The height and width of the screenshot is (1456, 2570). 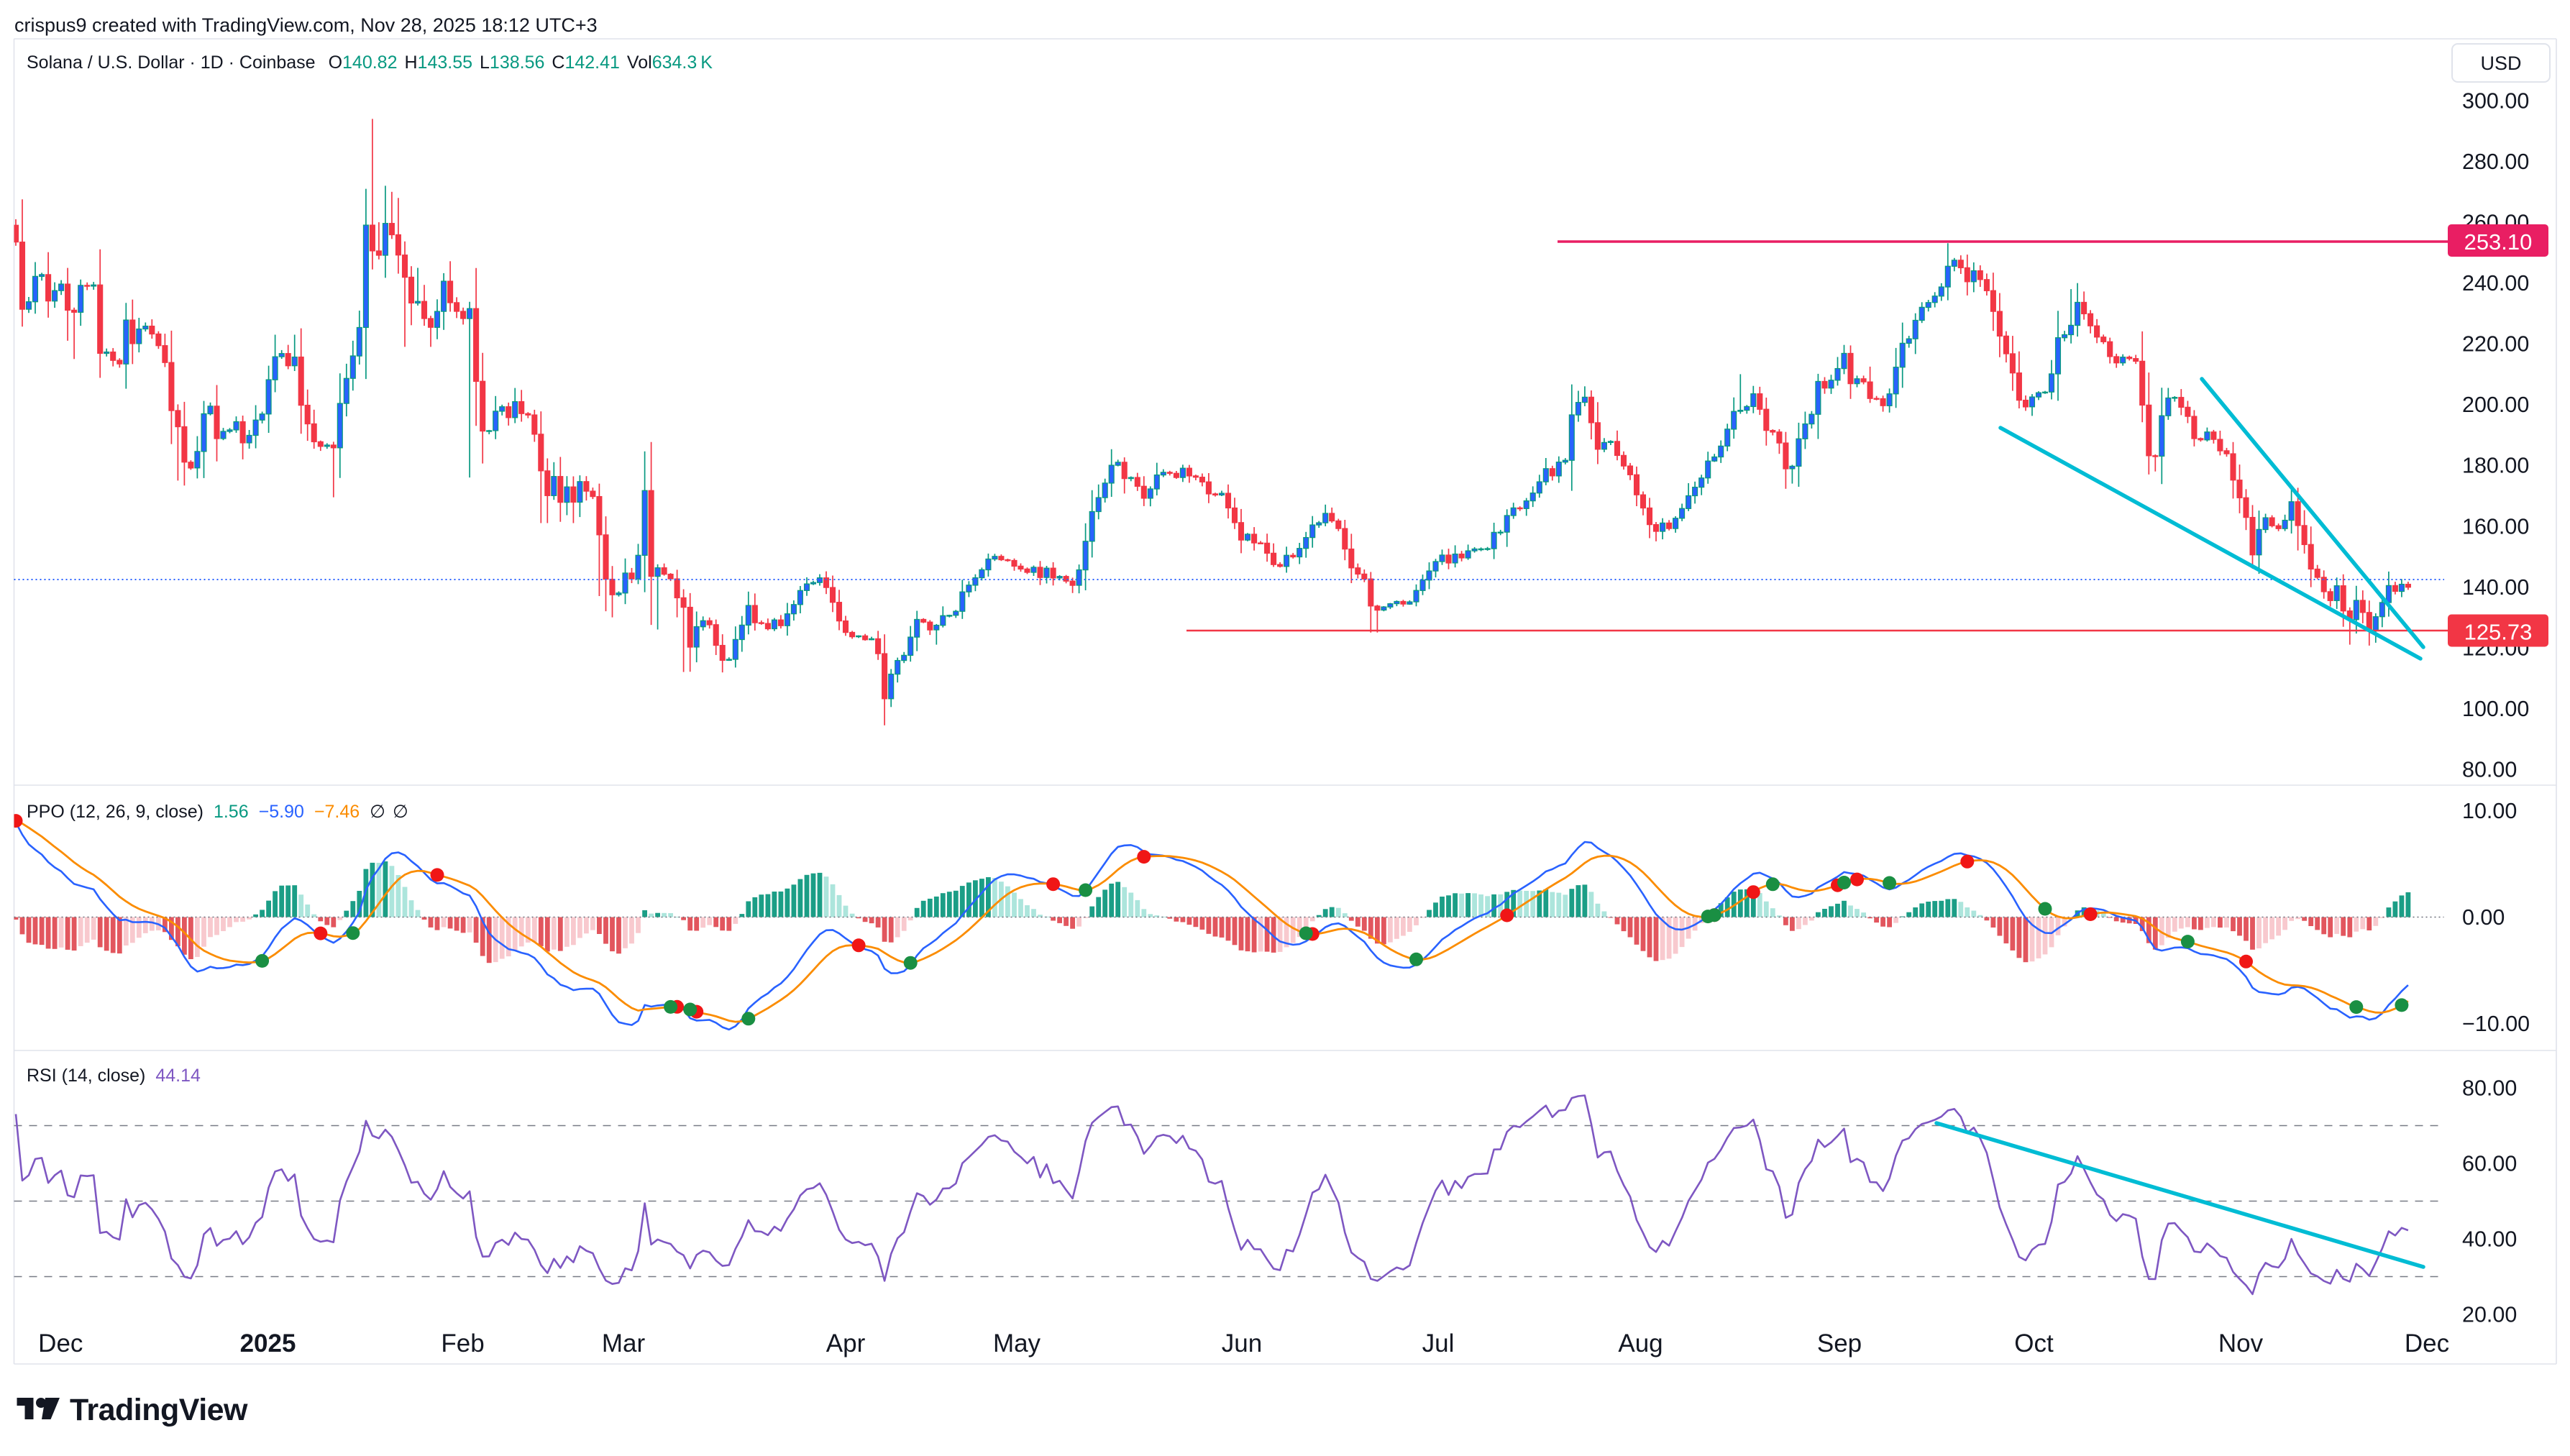 What do you see at coordinates (2500, 63) in the screenshot?
I see `svg-text: USD` at bounding box center [2500, 63].